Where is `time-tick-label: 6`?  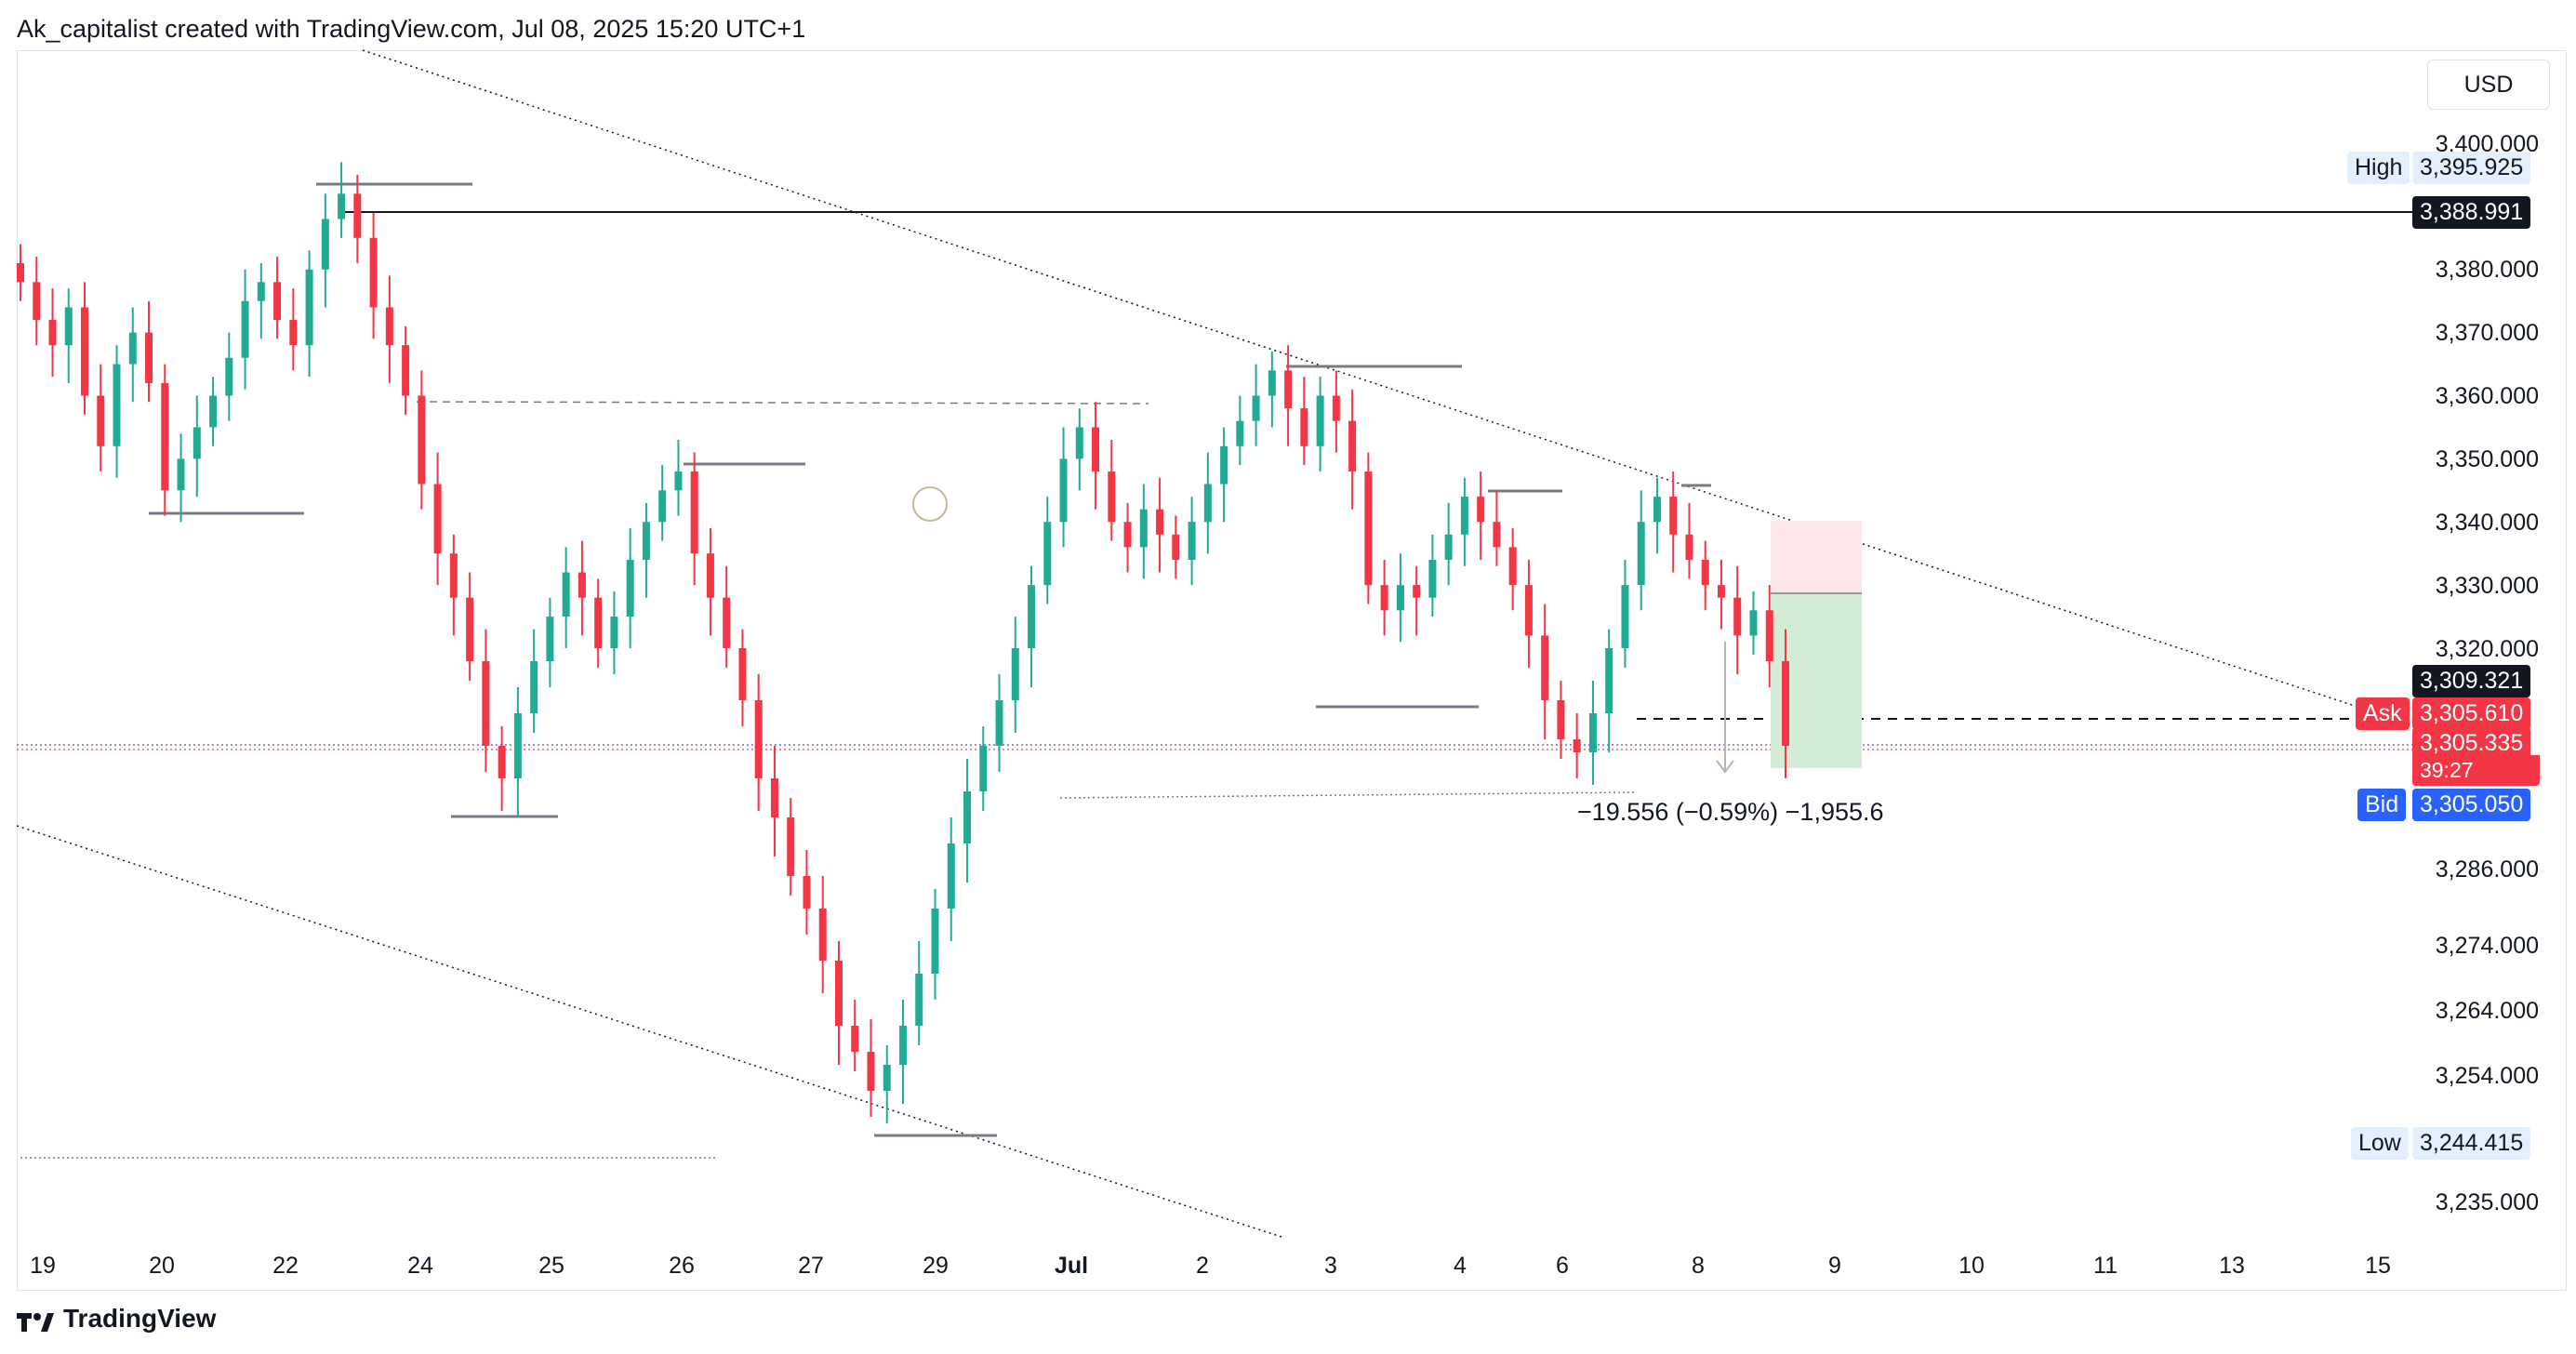
time-tick-label: 6 is located at coordinates (1562, 1266).